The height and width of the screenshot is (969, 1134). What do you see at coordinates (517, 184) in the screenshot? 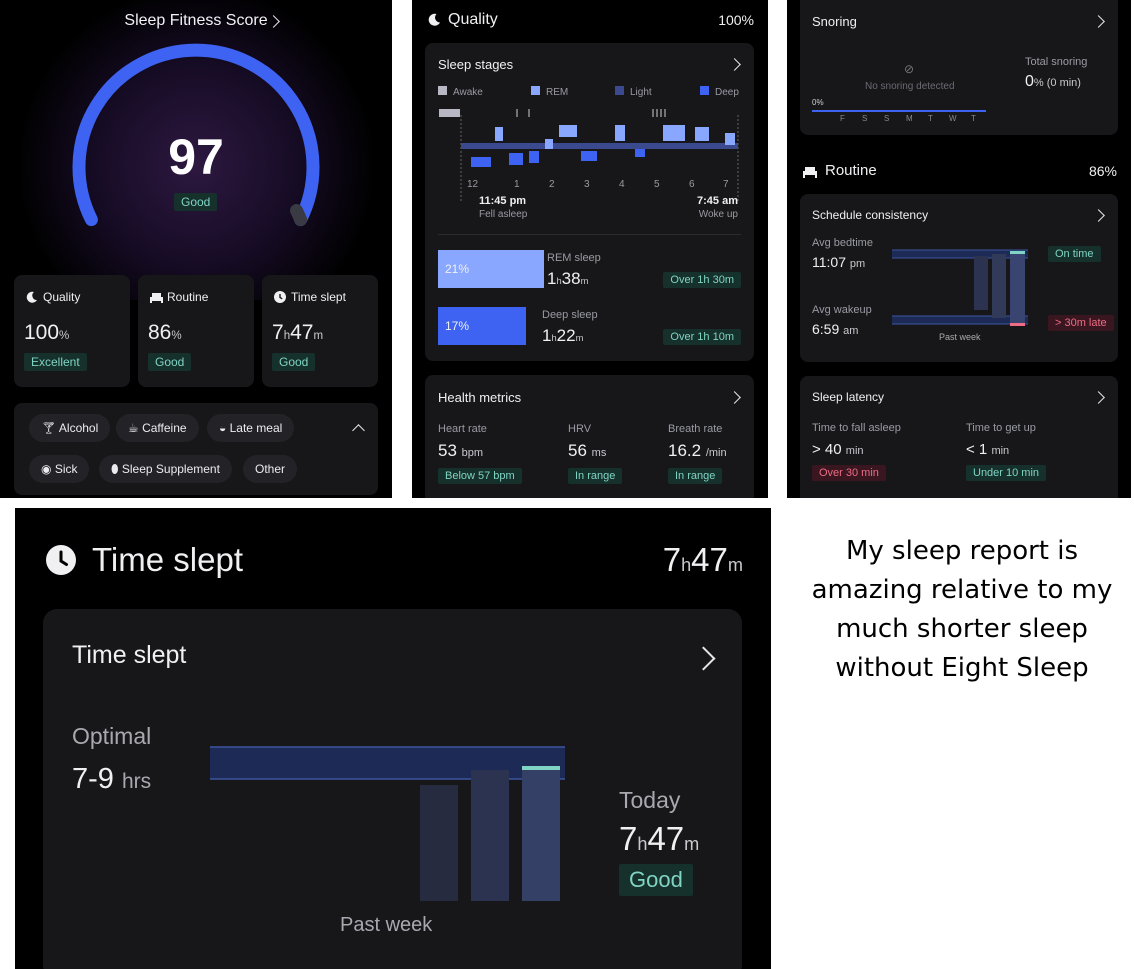
I see `hour-label-1: 1` at bounding box center [517, 184].